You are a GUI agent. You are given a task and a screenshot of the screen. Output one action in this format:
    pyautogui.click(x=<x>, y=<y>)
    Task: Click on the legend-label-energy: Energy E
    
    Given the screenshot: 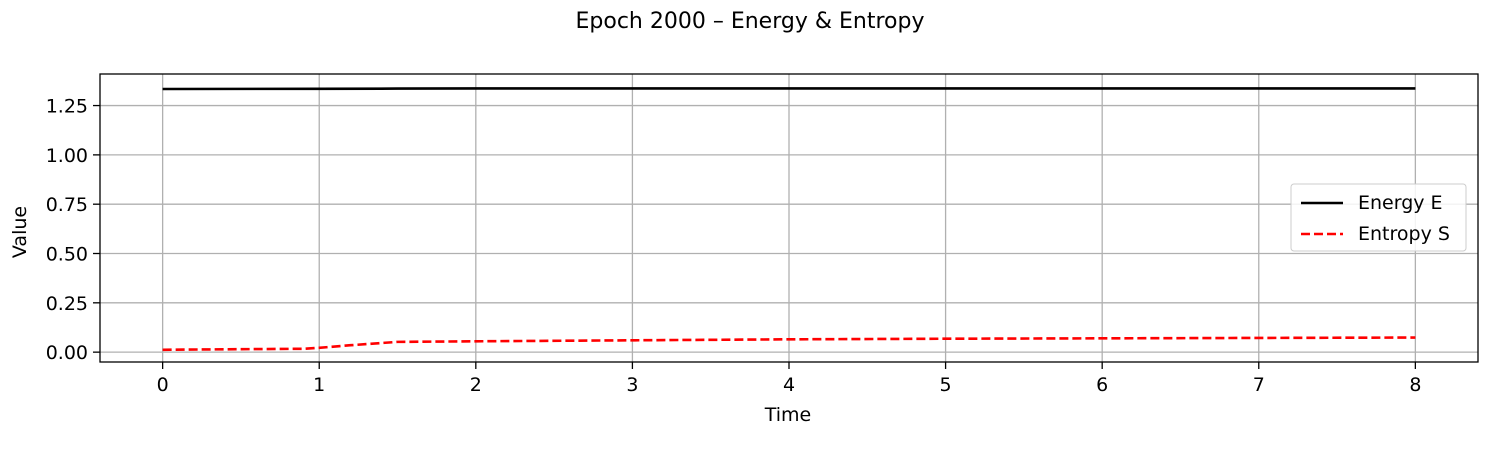 What is the action you would take?
    pyautogui.click(x=1400, y=203)
    